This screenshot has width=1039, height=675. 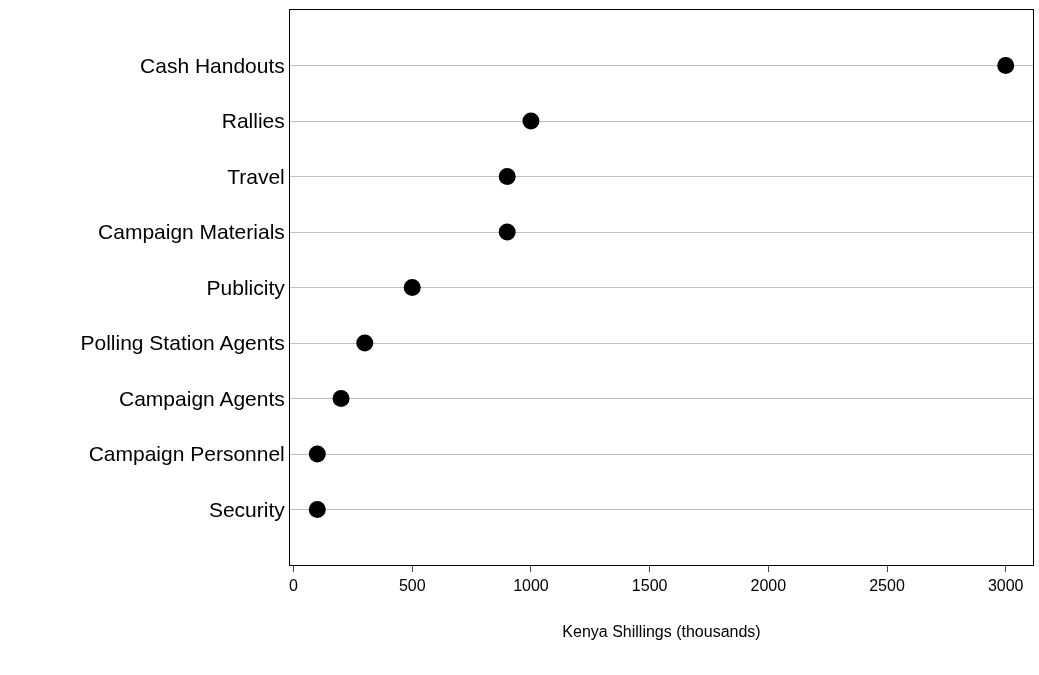 I want to click on x-tick-label: 1000, so click(x=531, y=586).